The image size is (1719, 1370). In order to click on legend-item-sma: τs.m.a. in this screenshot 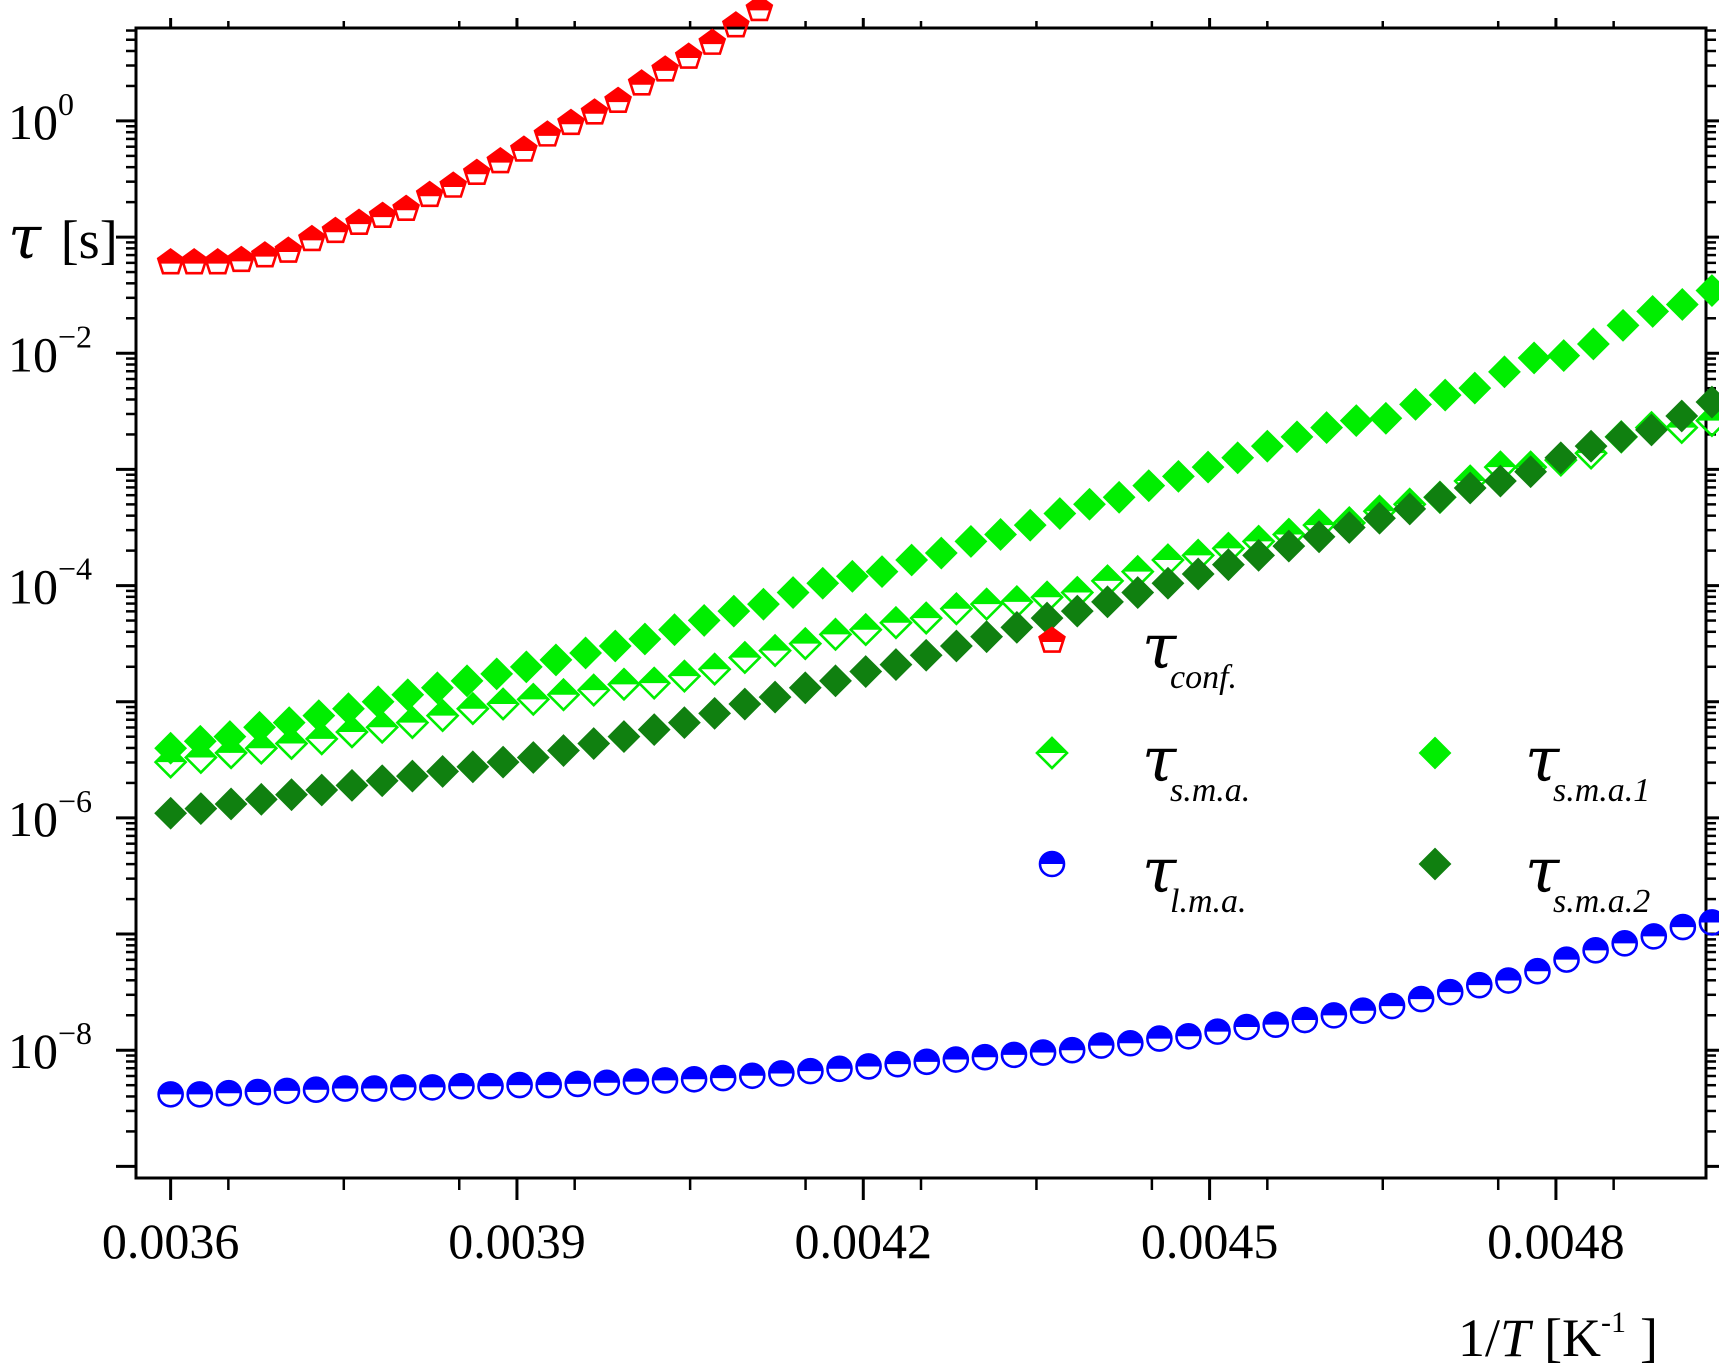, I will do `click(1142, 766)`.